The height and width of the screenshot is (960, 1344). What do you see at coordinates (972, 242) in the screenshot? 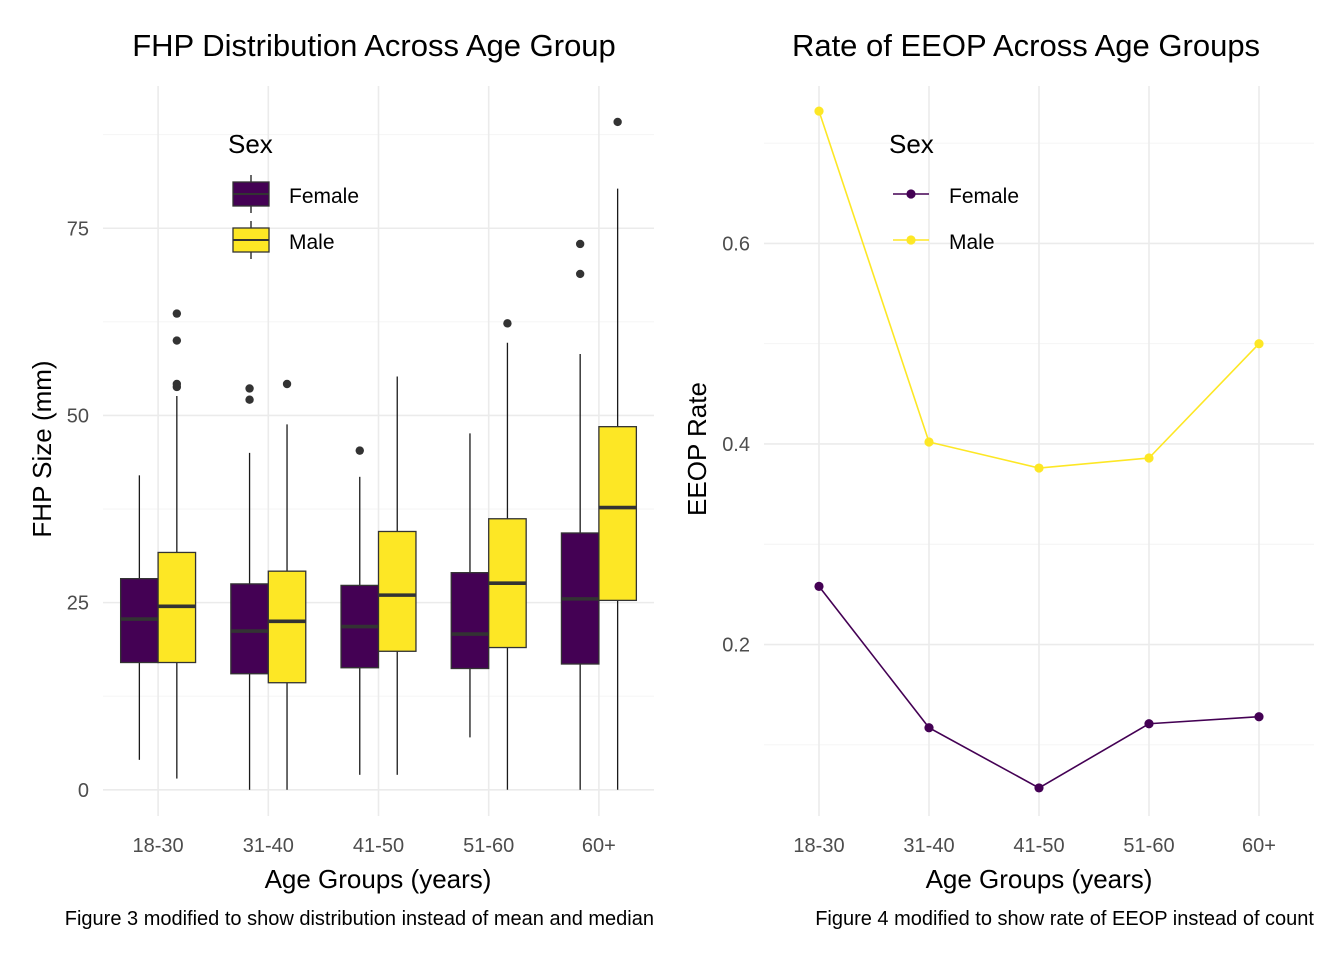
I see `linechart-legend-label-male: Male` at bounding box center [972, 242].